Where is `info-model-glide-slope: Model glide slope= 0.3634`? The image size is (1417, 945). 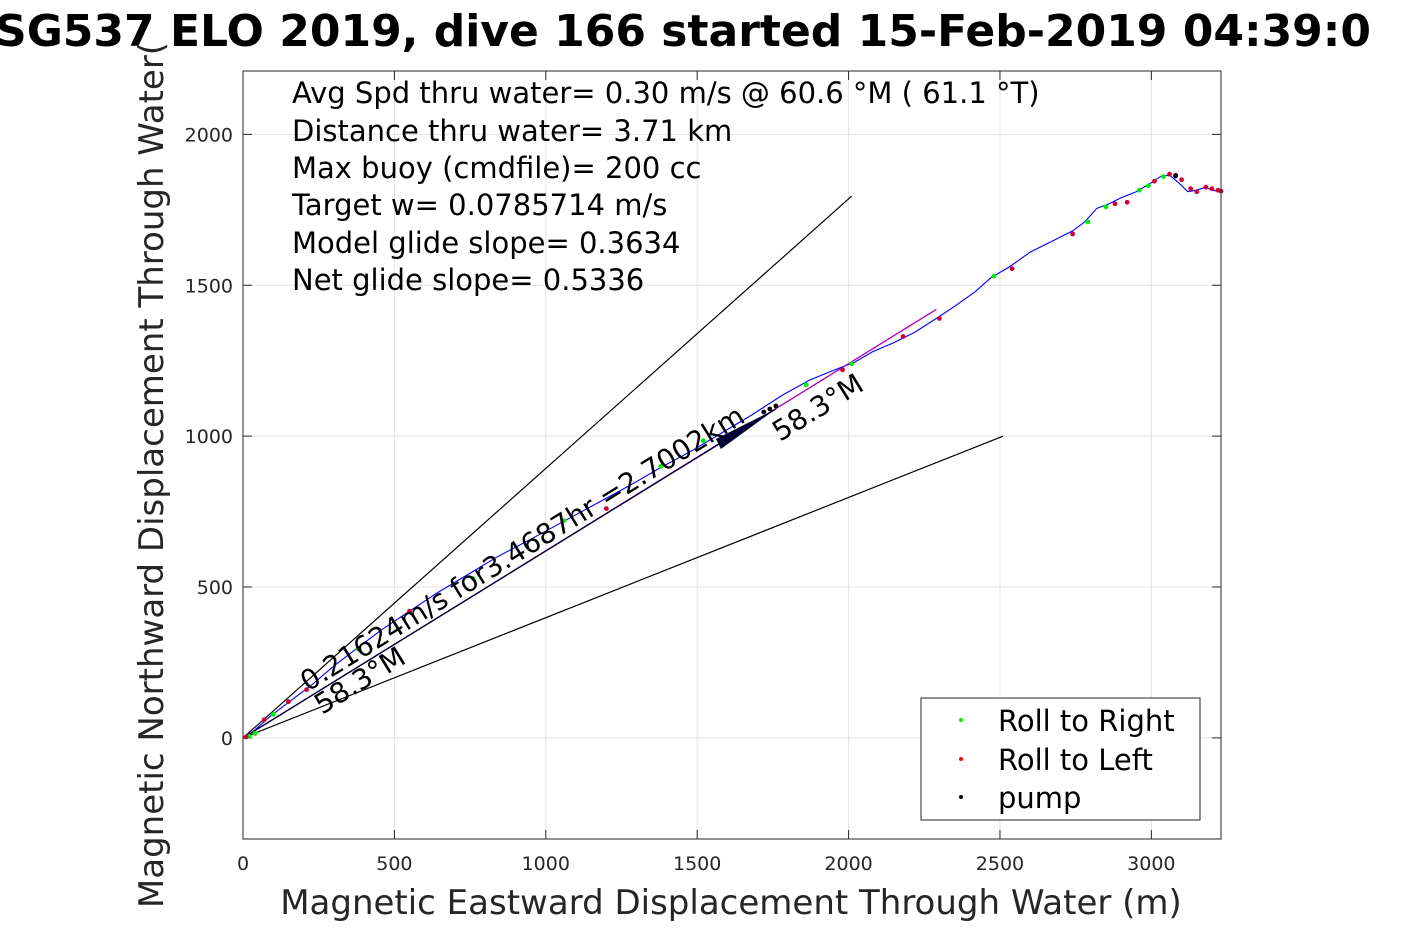 info-model-glide-slope: Model glide slope= 0.3634 is located at coordinates (486, 243).